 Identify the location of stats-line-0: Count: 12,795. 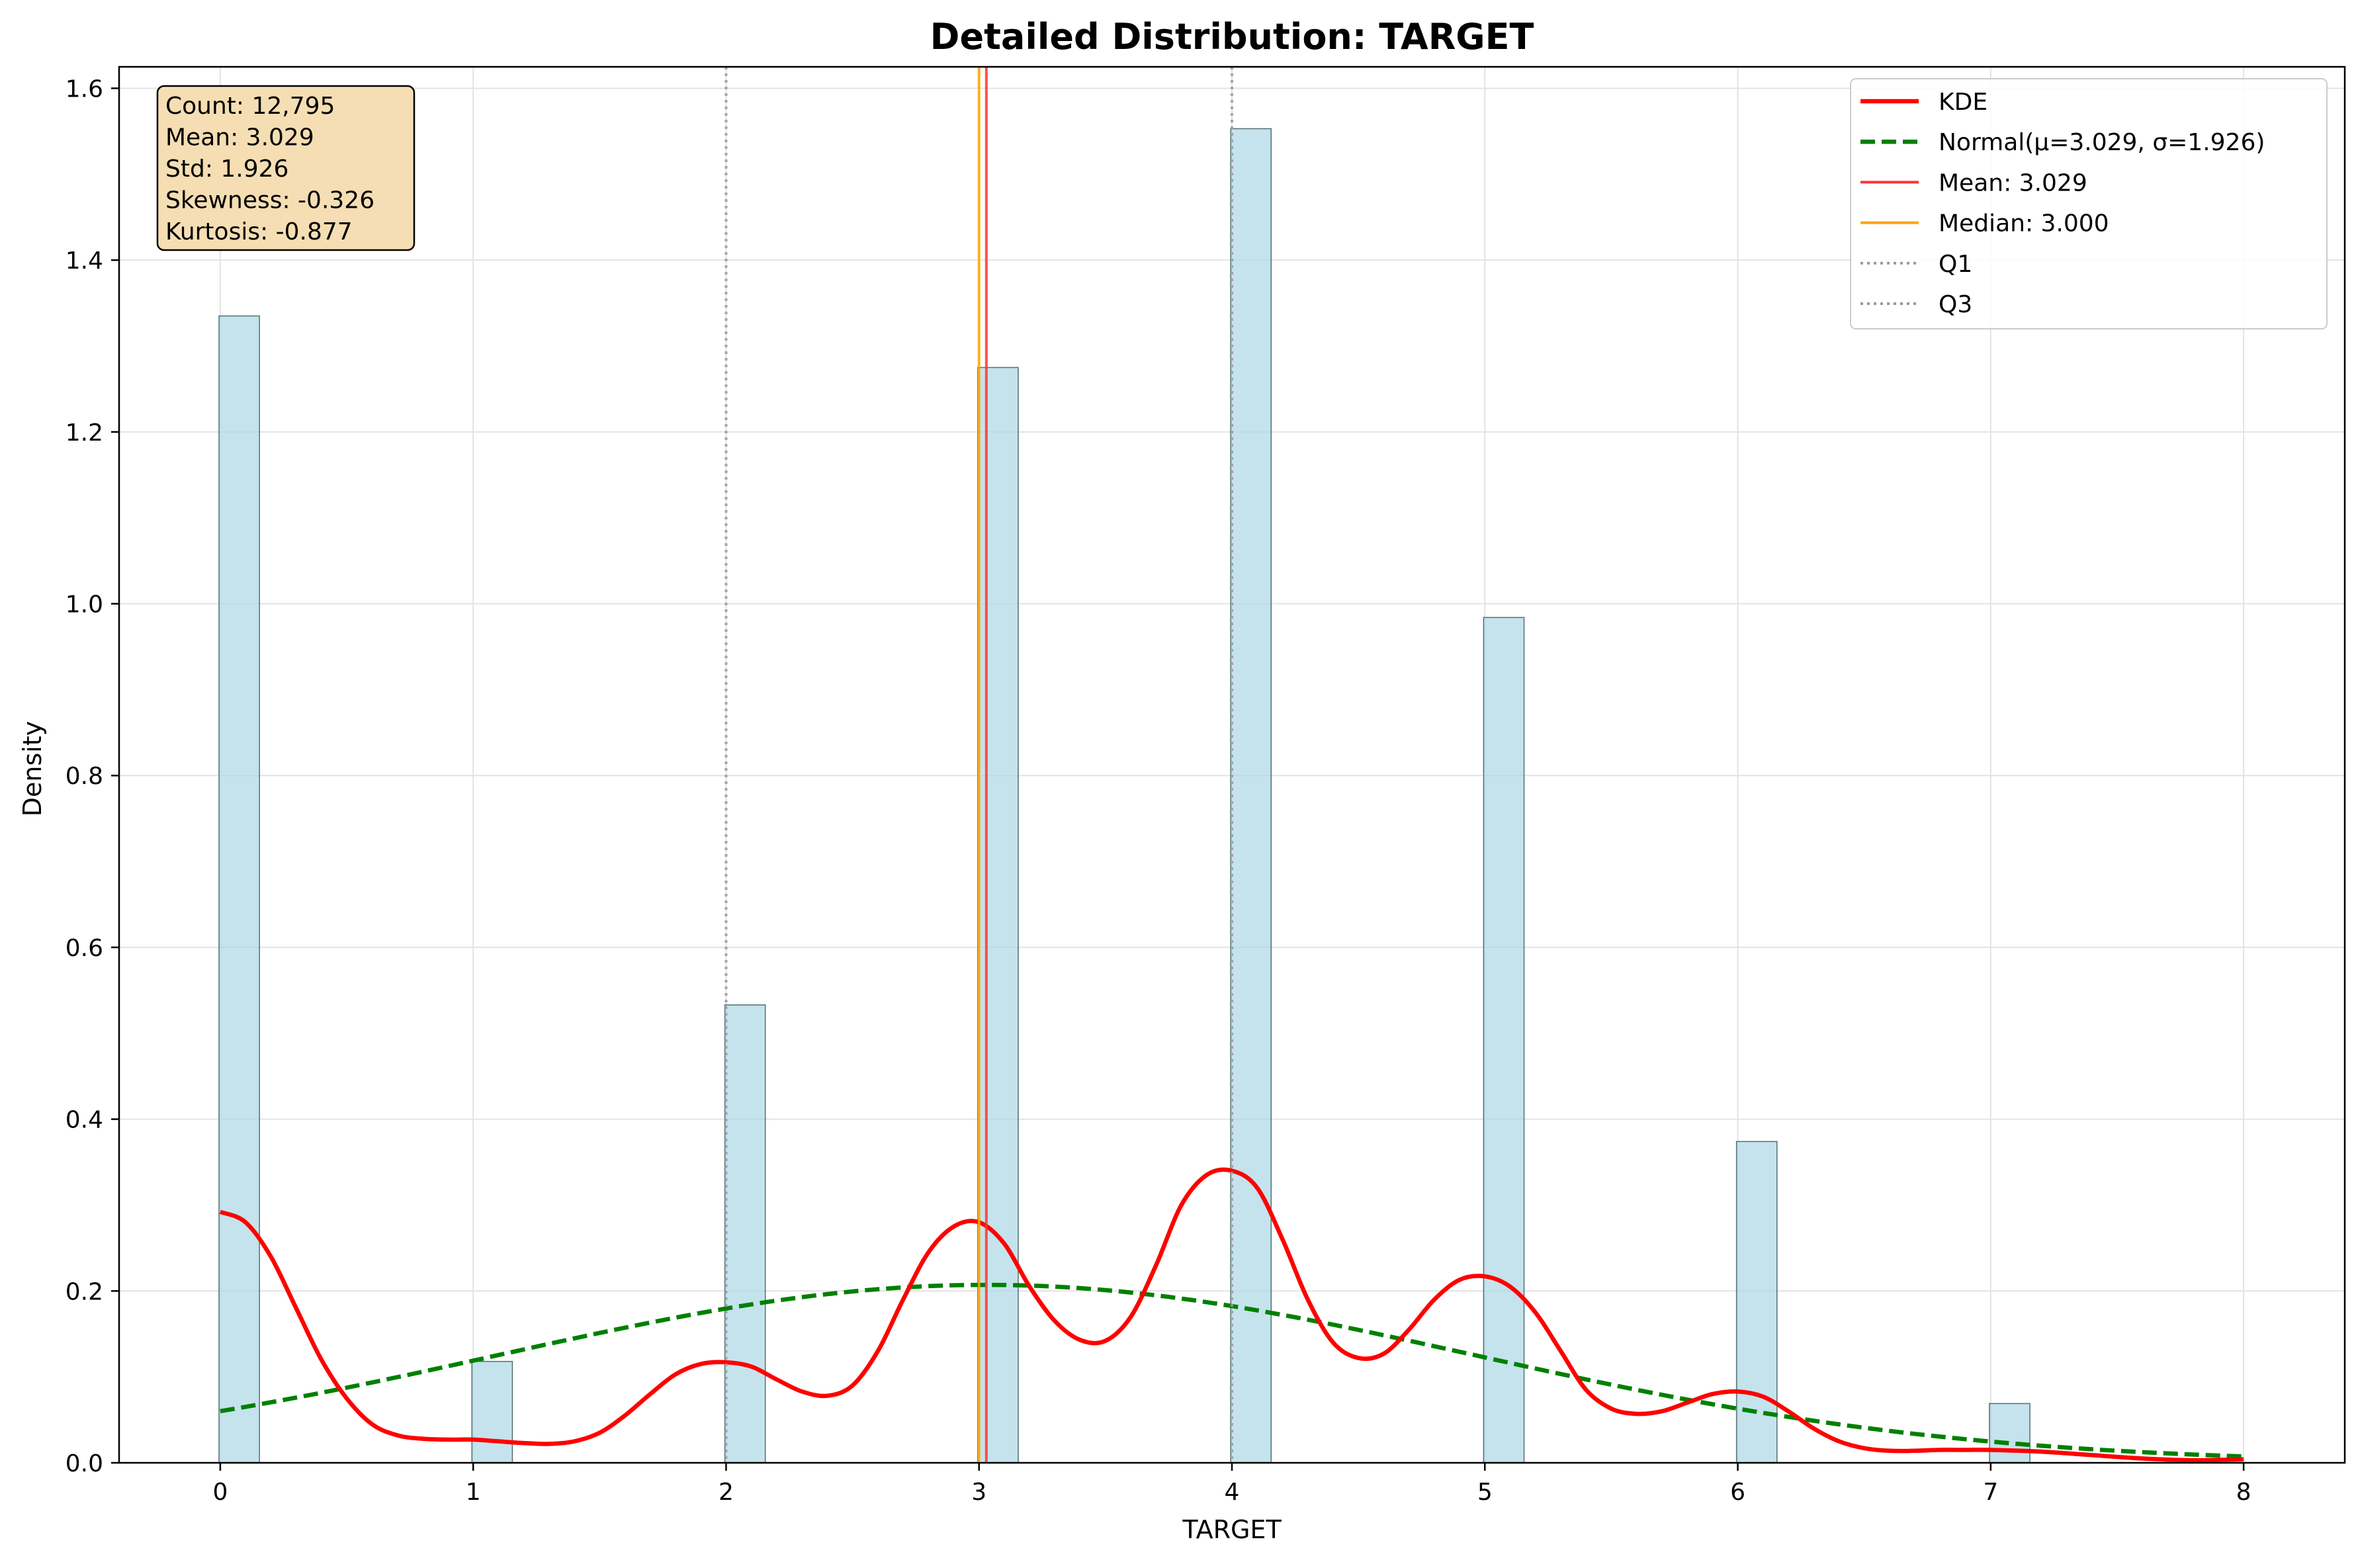
(250, 107).